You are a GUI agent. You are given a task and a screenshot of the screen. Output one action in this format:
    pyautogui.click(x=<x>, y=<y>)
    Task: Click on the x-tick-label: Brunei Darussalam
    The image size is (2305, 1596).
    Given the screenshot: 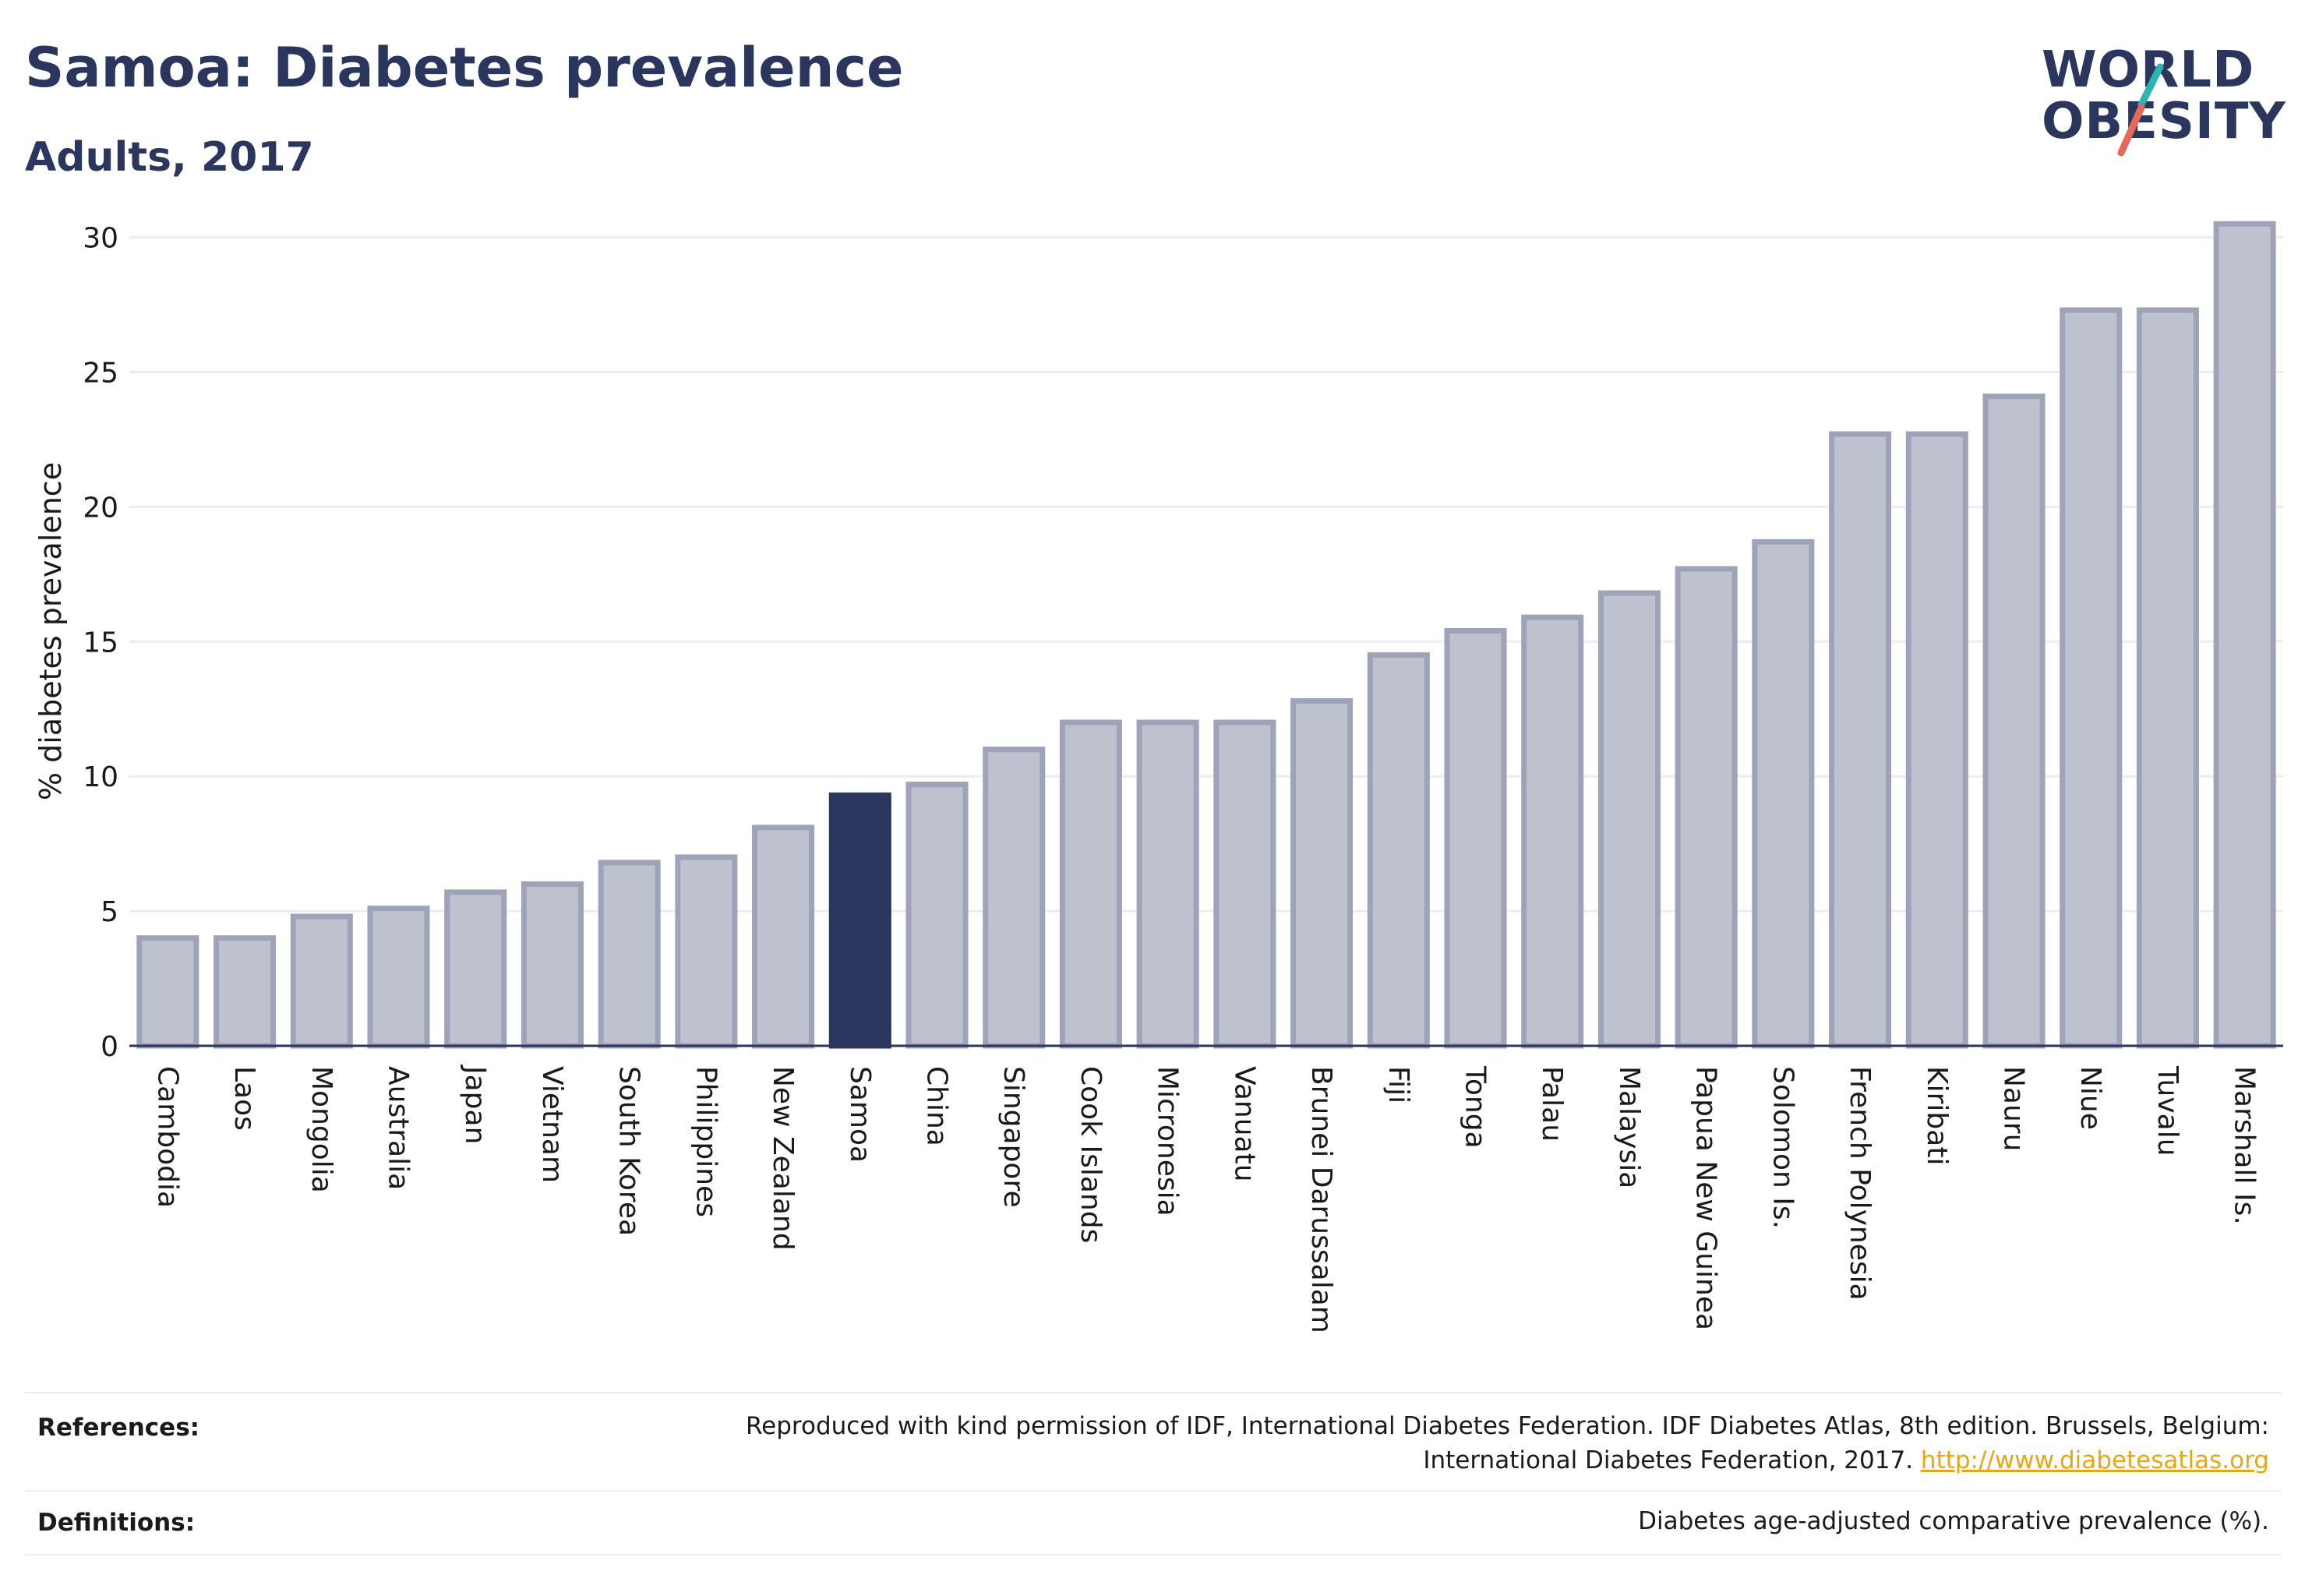 What is the action you would take?
    pyautogui.click(x=1321, y=1199)
    